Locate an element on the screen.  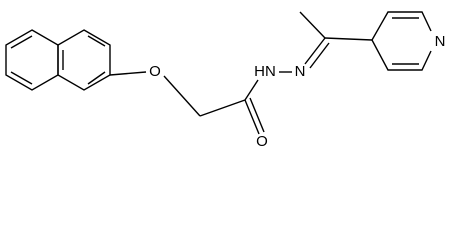
atom-label: HN is located at coordinates (265, 71).